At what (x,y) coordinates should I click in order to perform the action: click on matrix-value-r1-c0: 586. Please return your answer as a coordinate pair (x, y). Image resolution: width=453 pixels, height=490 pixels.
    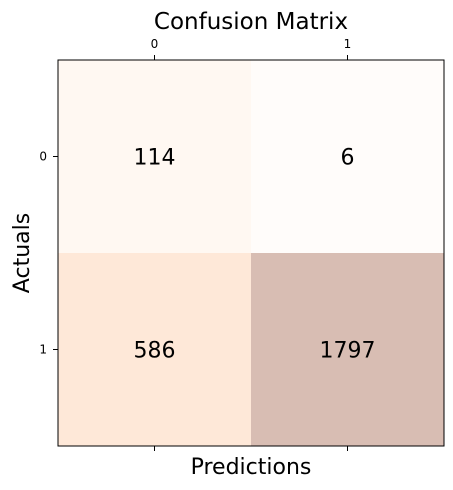
    Looking at the image, I should click on (155, 351).